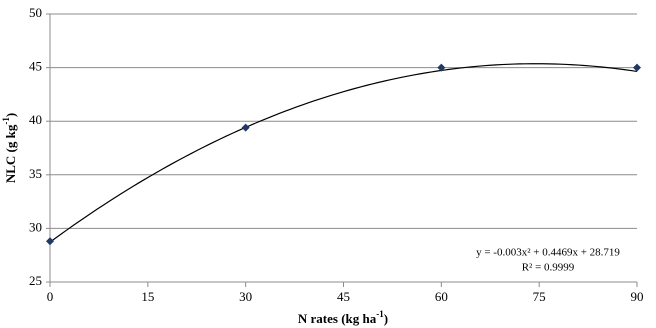  I want to click on y-tick-label: 50, so click(35, 12).